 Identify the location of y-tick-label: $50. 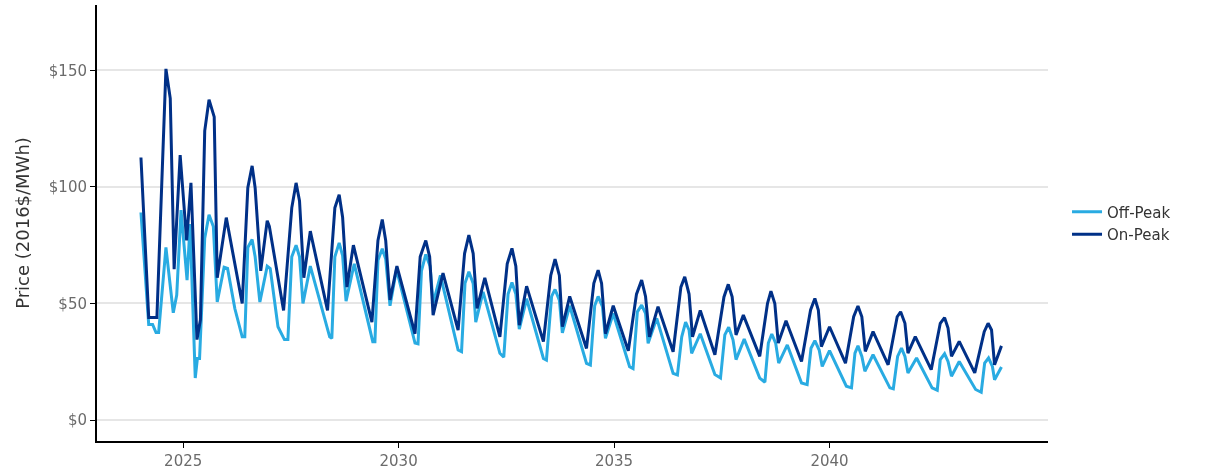
(72, 303).